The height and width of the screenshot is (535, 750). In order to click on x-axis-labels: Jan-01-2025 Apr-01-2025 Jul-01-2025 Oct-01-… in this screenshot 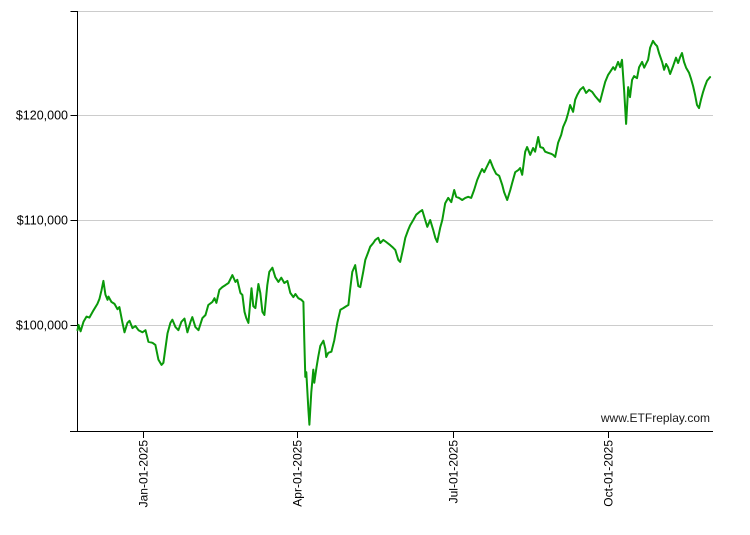, I will do `click(376, 474)`.